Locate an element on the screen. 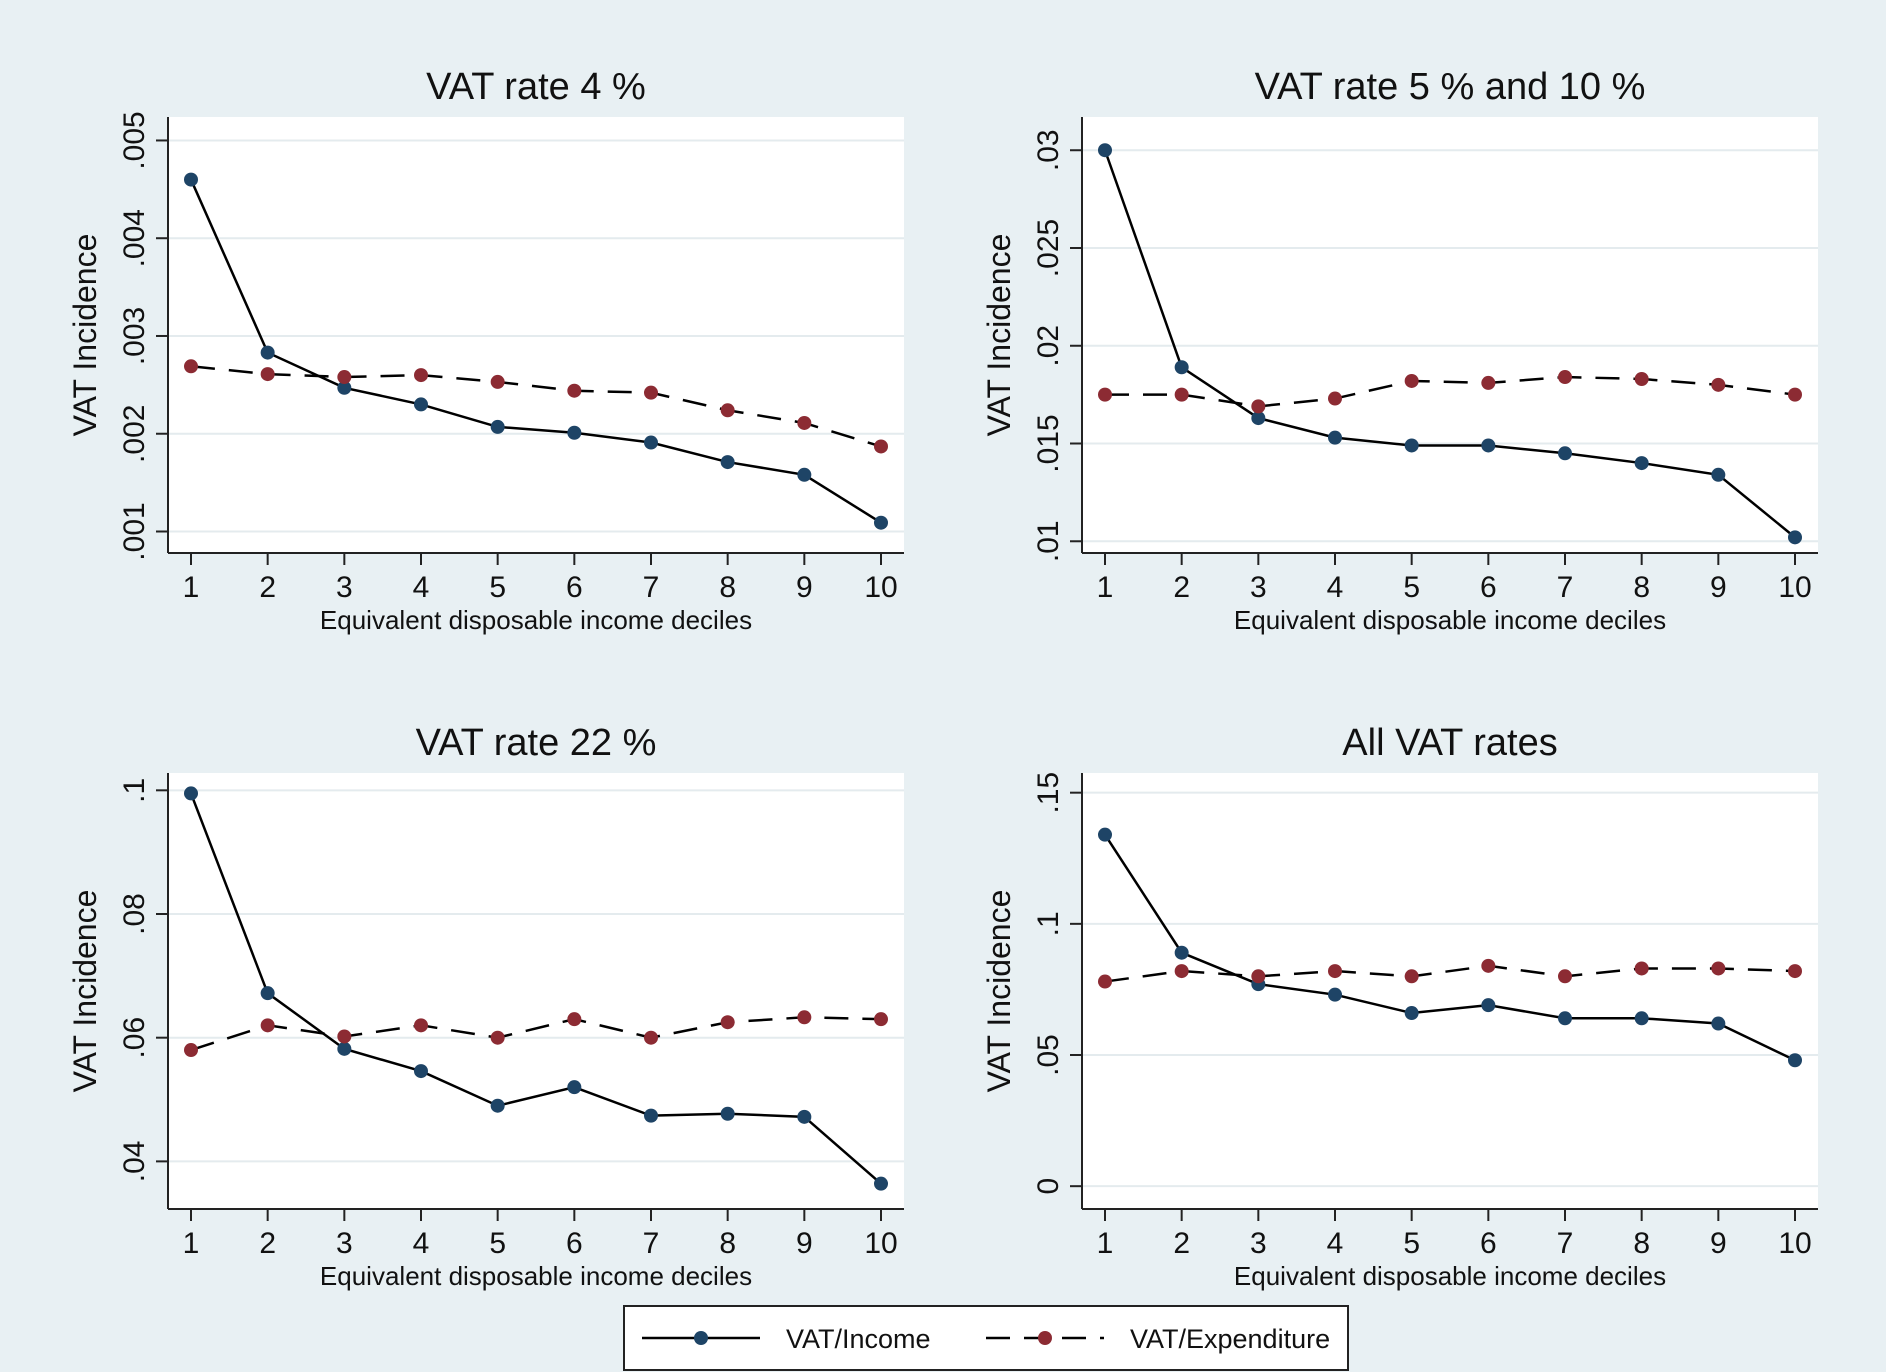 The width and height of the screenshot is (1886, 1372). chart-title: All VAT rates is located at coordinates (1449, 743).